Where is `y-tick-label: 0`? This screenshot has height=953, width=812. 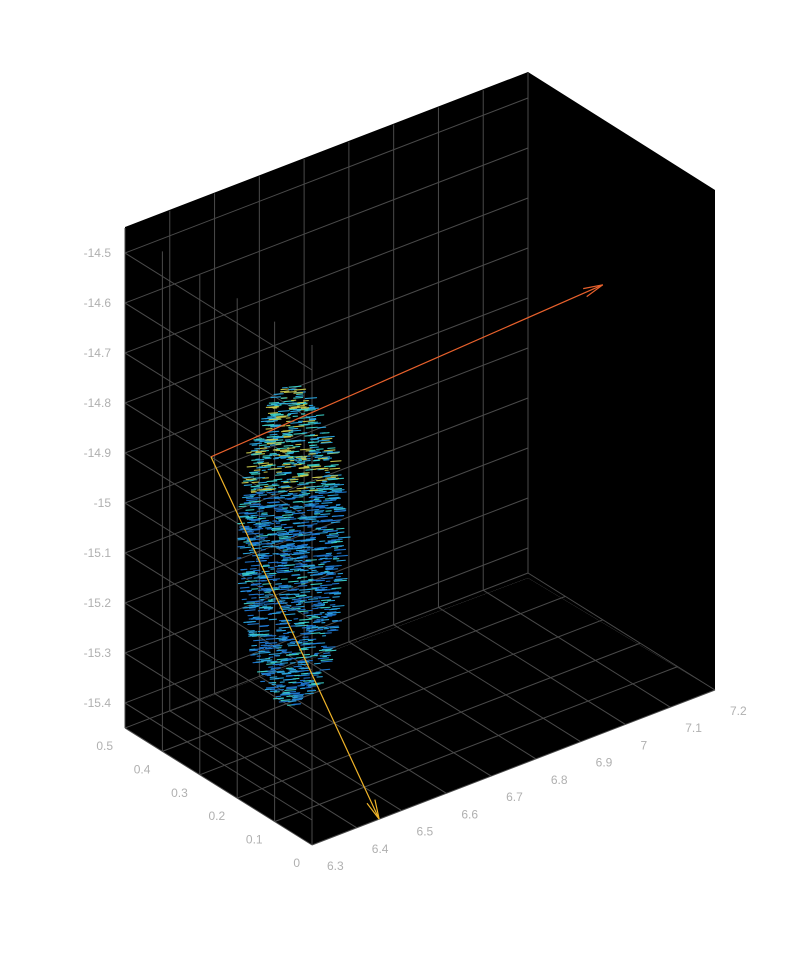 y-tick-label: 0 is located at coordinates (296, 863).